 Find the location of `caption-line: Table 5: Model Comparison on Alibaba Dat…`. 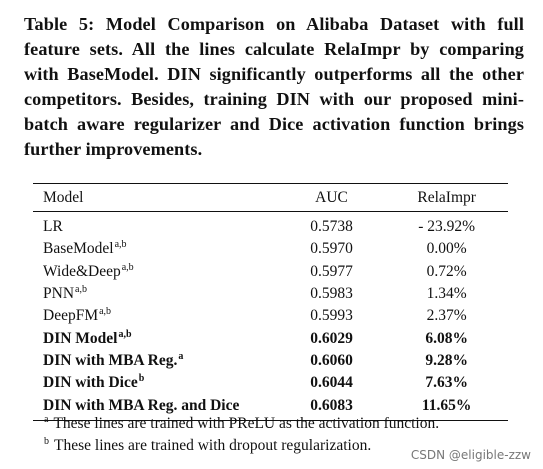

caption-line: Table 5: Model Comparison on Alibaba Dat… is located at coordinates (274, 24).